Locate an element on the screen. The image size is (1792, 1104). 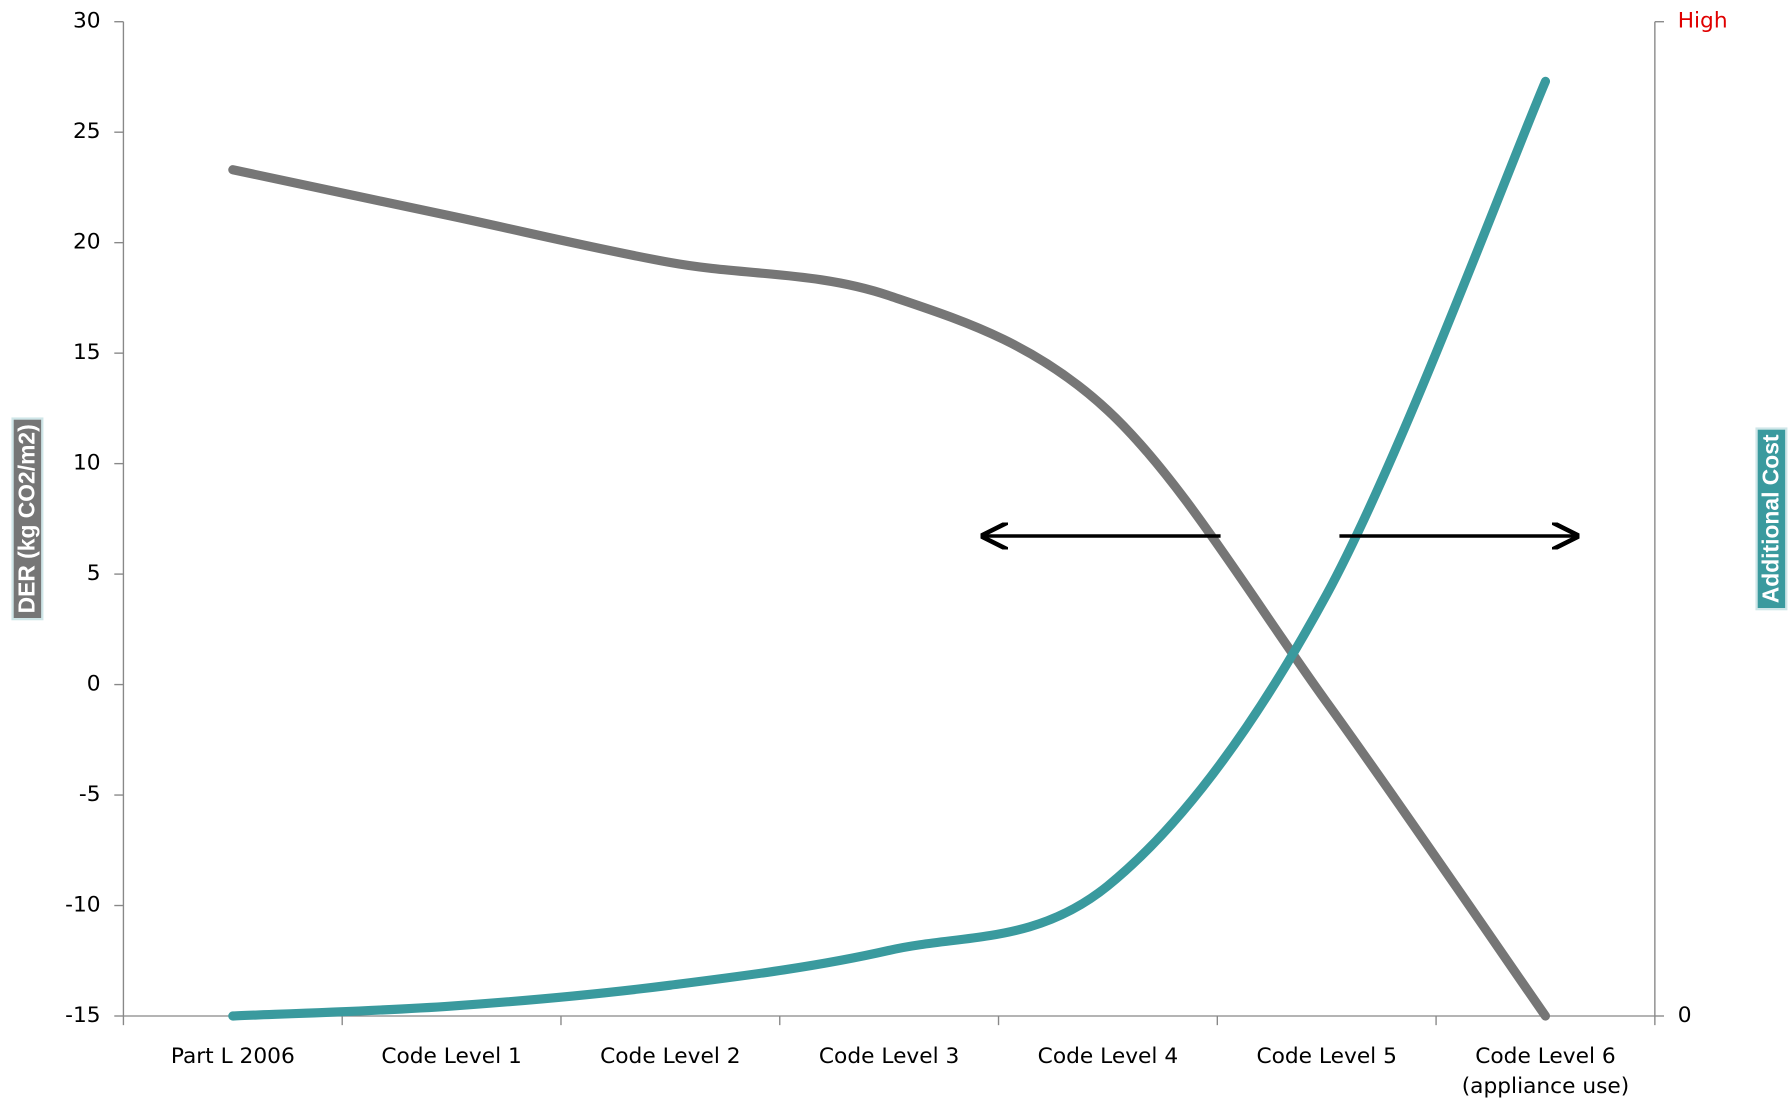
y-tick-label: 25 is located at coordinates (87, 131).